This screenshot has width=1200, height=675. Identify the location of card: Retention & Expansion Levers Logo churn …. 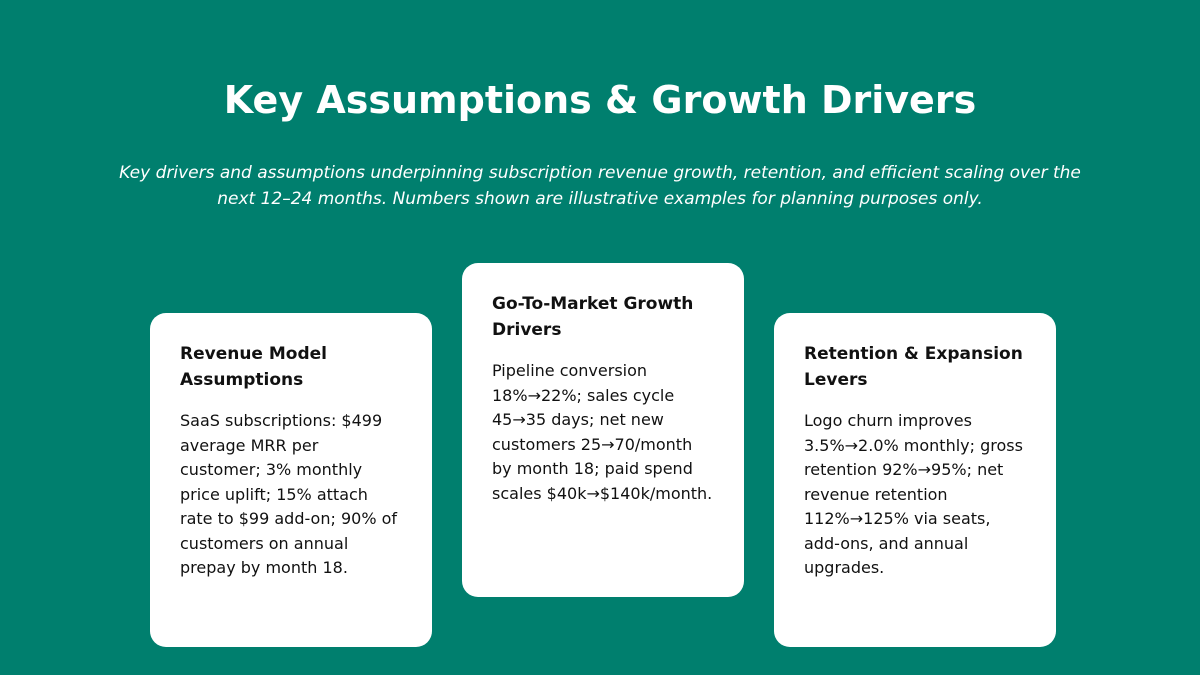
(915, 480).